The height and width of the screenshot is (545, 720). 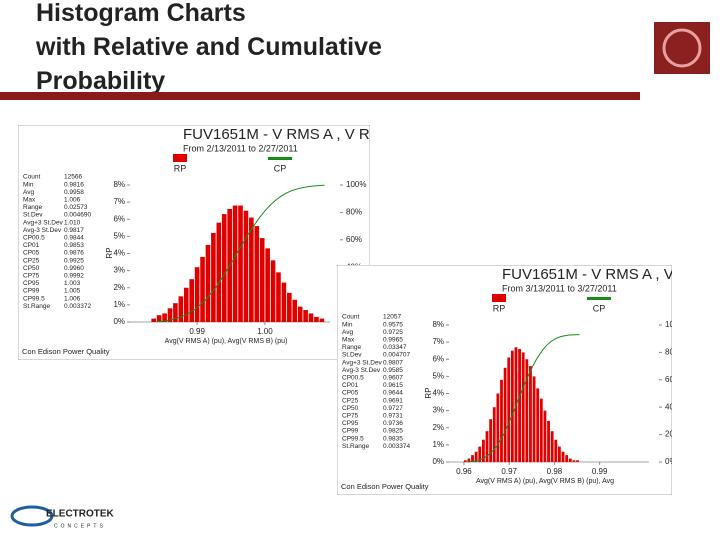 I want to click on stat-value: 12057, so click(x=392, y=317).